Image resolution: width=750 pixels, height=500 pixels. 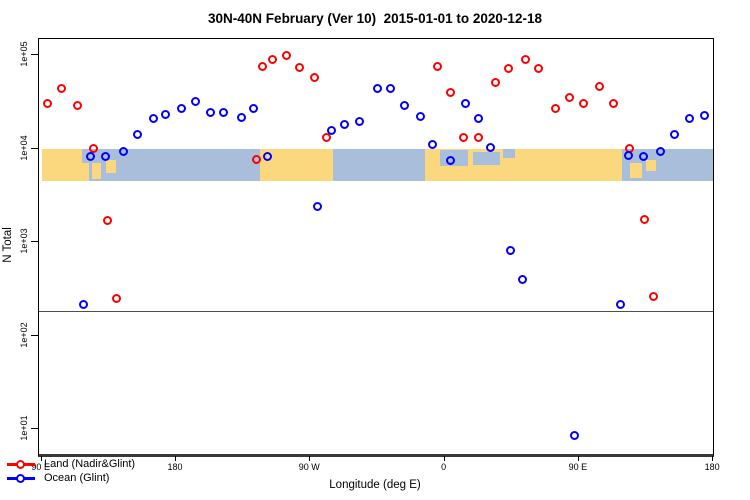 I want to click on legend-item-land: Land (Nadir&Glint), so click(x=71, y=464).